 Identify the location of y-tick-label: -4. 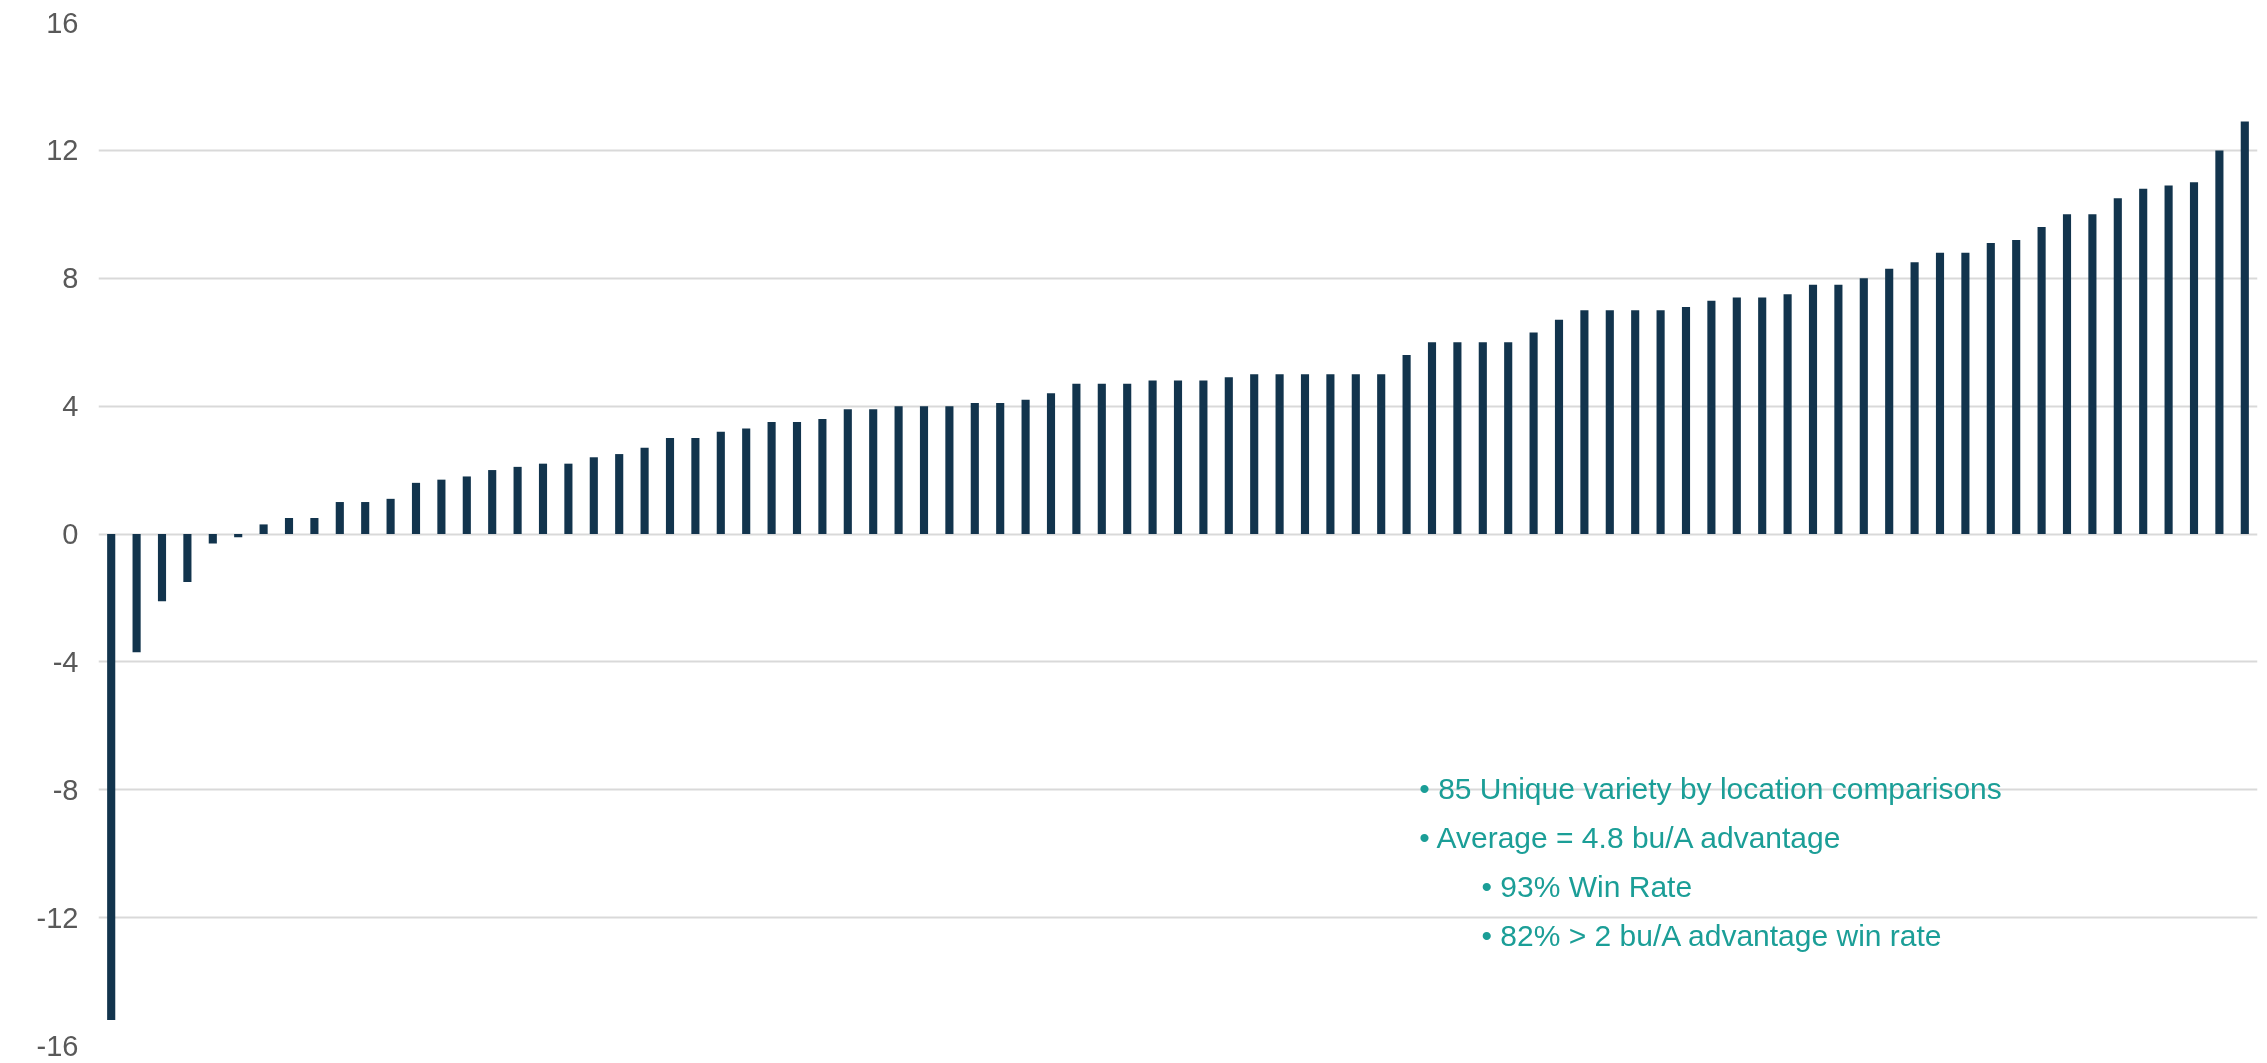
(65, 661).